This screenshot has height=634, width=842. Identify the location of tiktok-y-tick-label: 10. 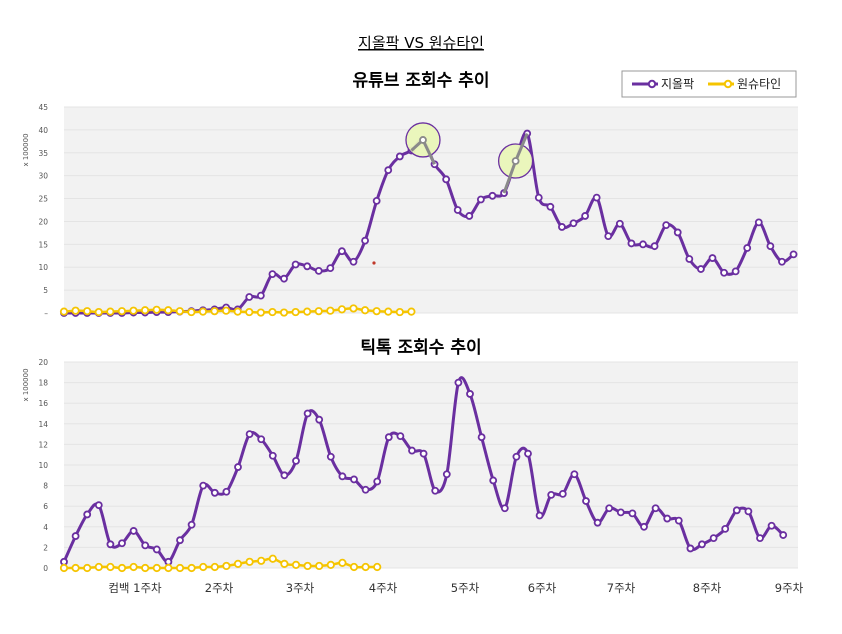
(43, 465).